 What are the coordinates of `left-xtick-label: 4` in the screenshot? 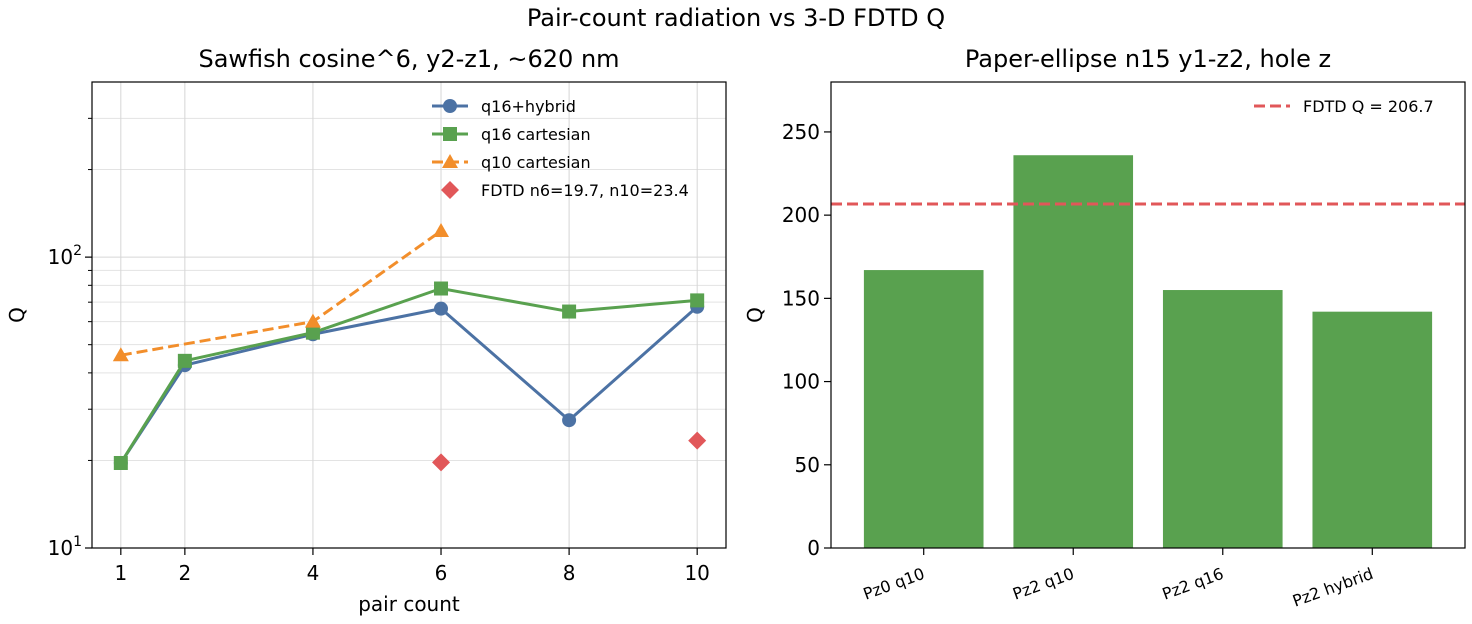 It's located at (313, 573).